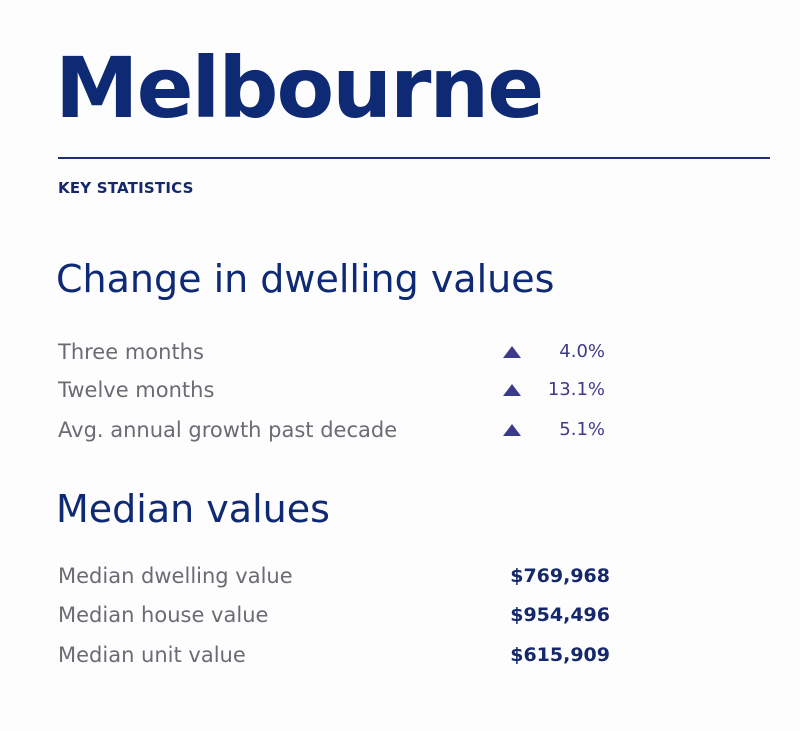 This screenshot has width=800, height=731. I want to click on median-row-value: $615,909, so click(560, 655).